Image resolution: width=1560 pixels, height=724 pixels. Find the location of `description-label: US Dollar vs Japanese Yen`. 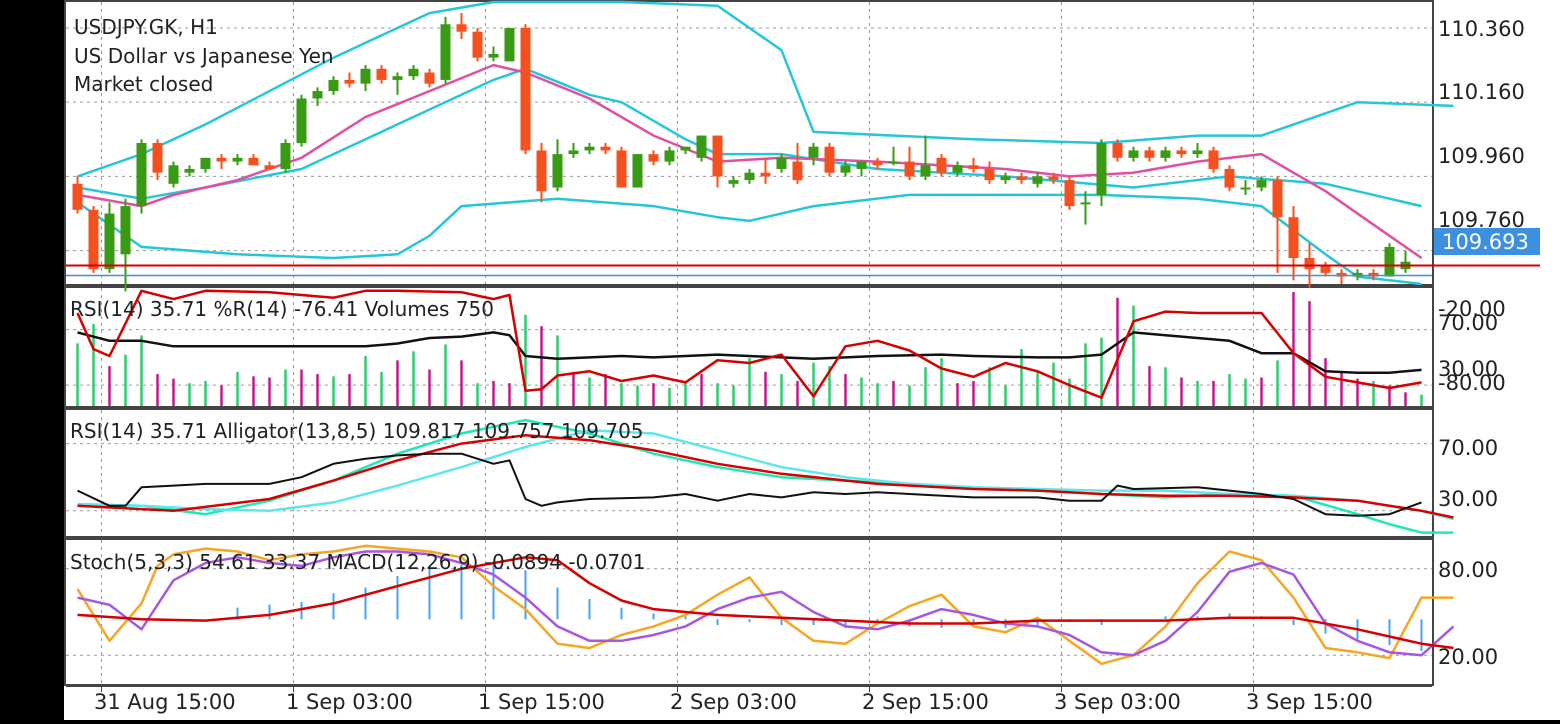

description-label: US Dollar vs Japanese Yen is located at coordinates (204, 56).